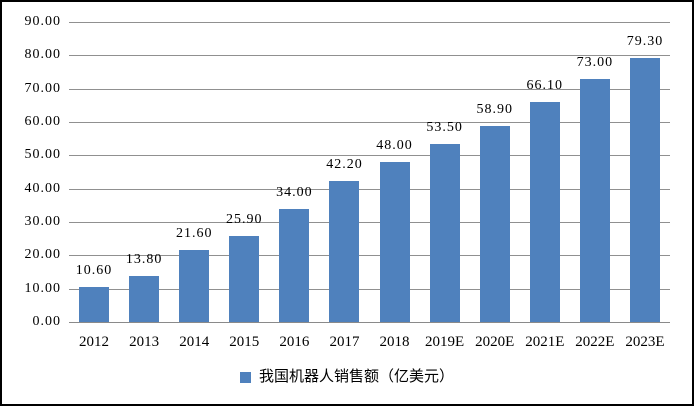  Describe the element at coordinates (444, 127) in the screenshot. I see `bar-value-label: 53.50` at that location.